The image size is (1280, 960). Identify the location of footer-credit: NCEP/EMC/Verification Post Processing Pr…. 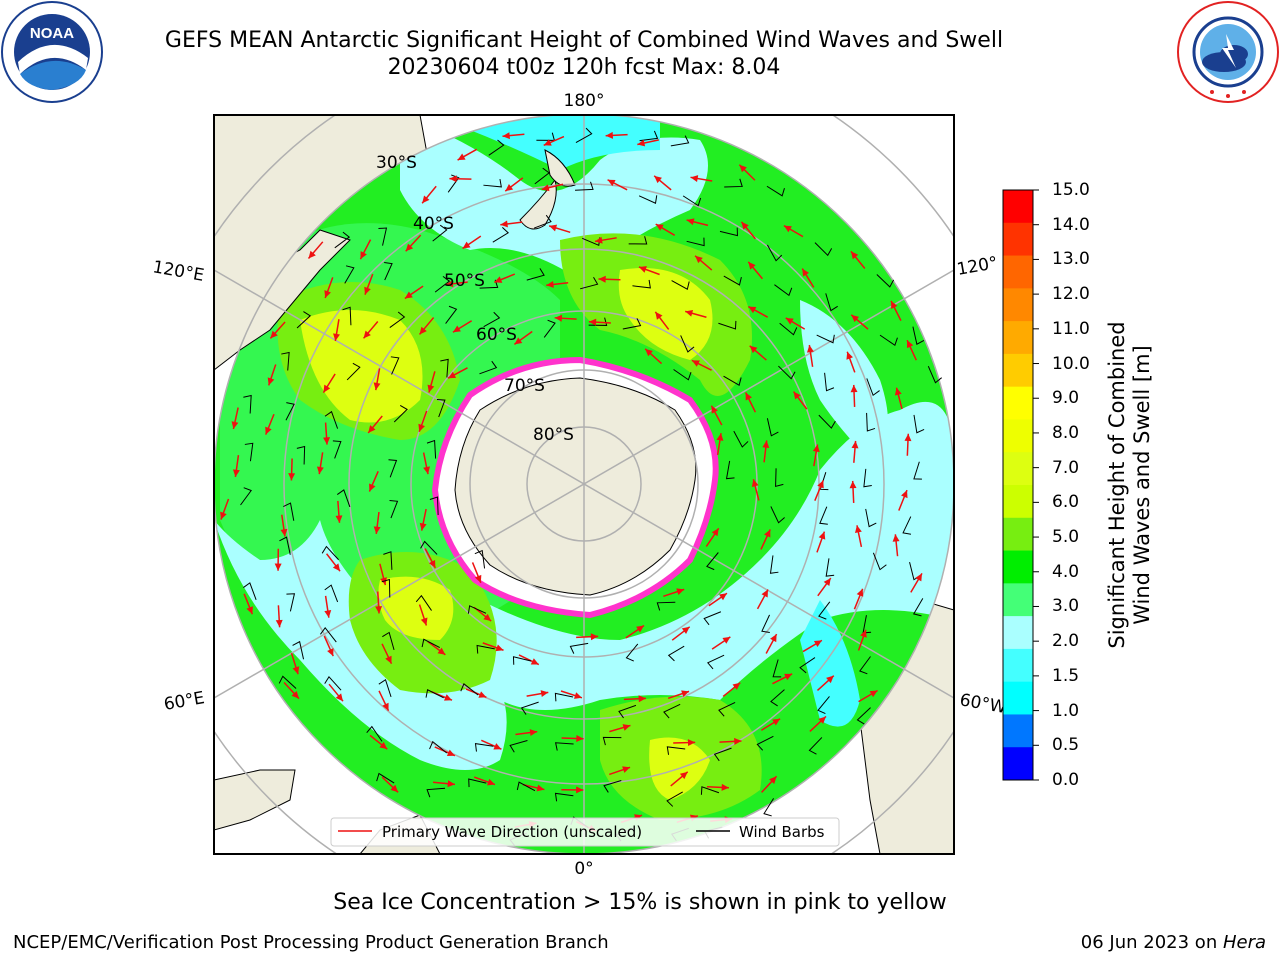
(311, 942).